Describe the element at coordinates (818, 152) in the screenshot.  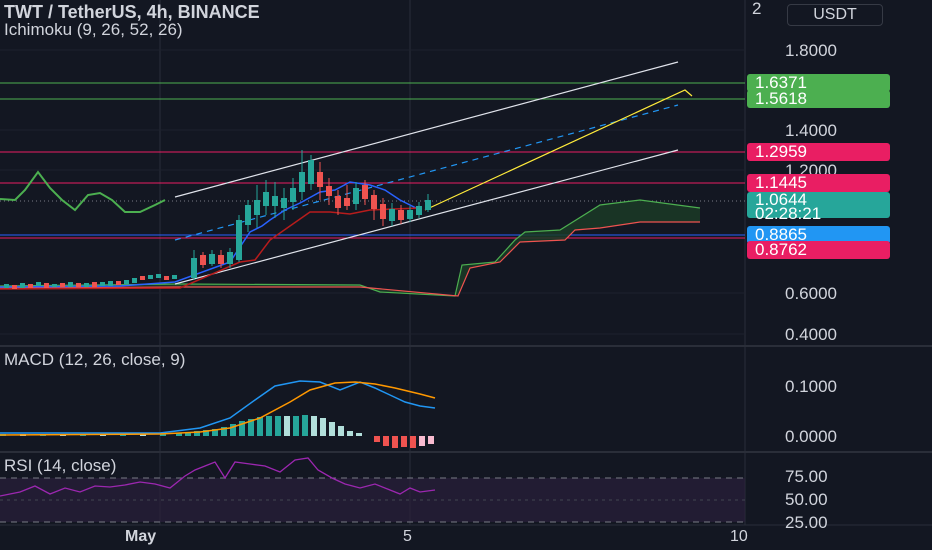
I see `price-tag-1295: 1.2959` at that location.